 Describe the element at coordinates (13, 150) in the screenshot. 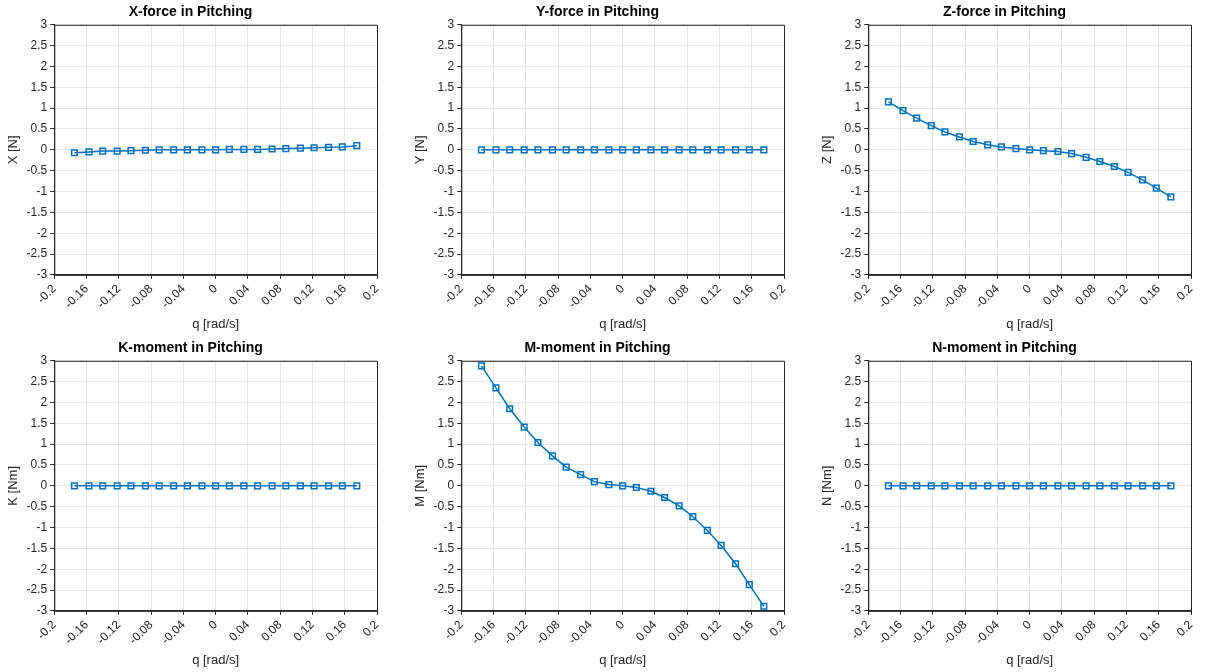

I see `y-axis-title: X [N]` at that location.